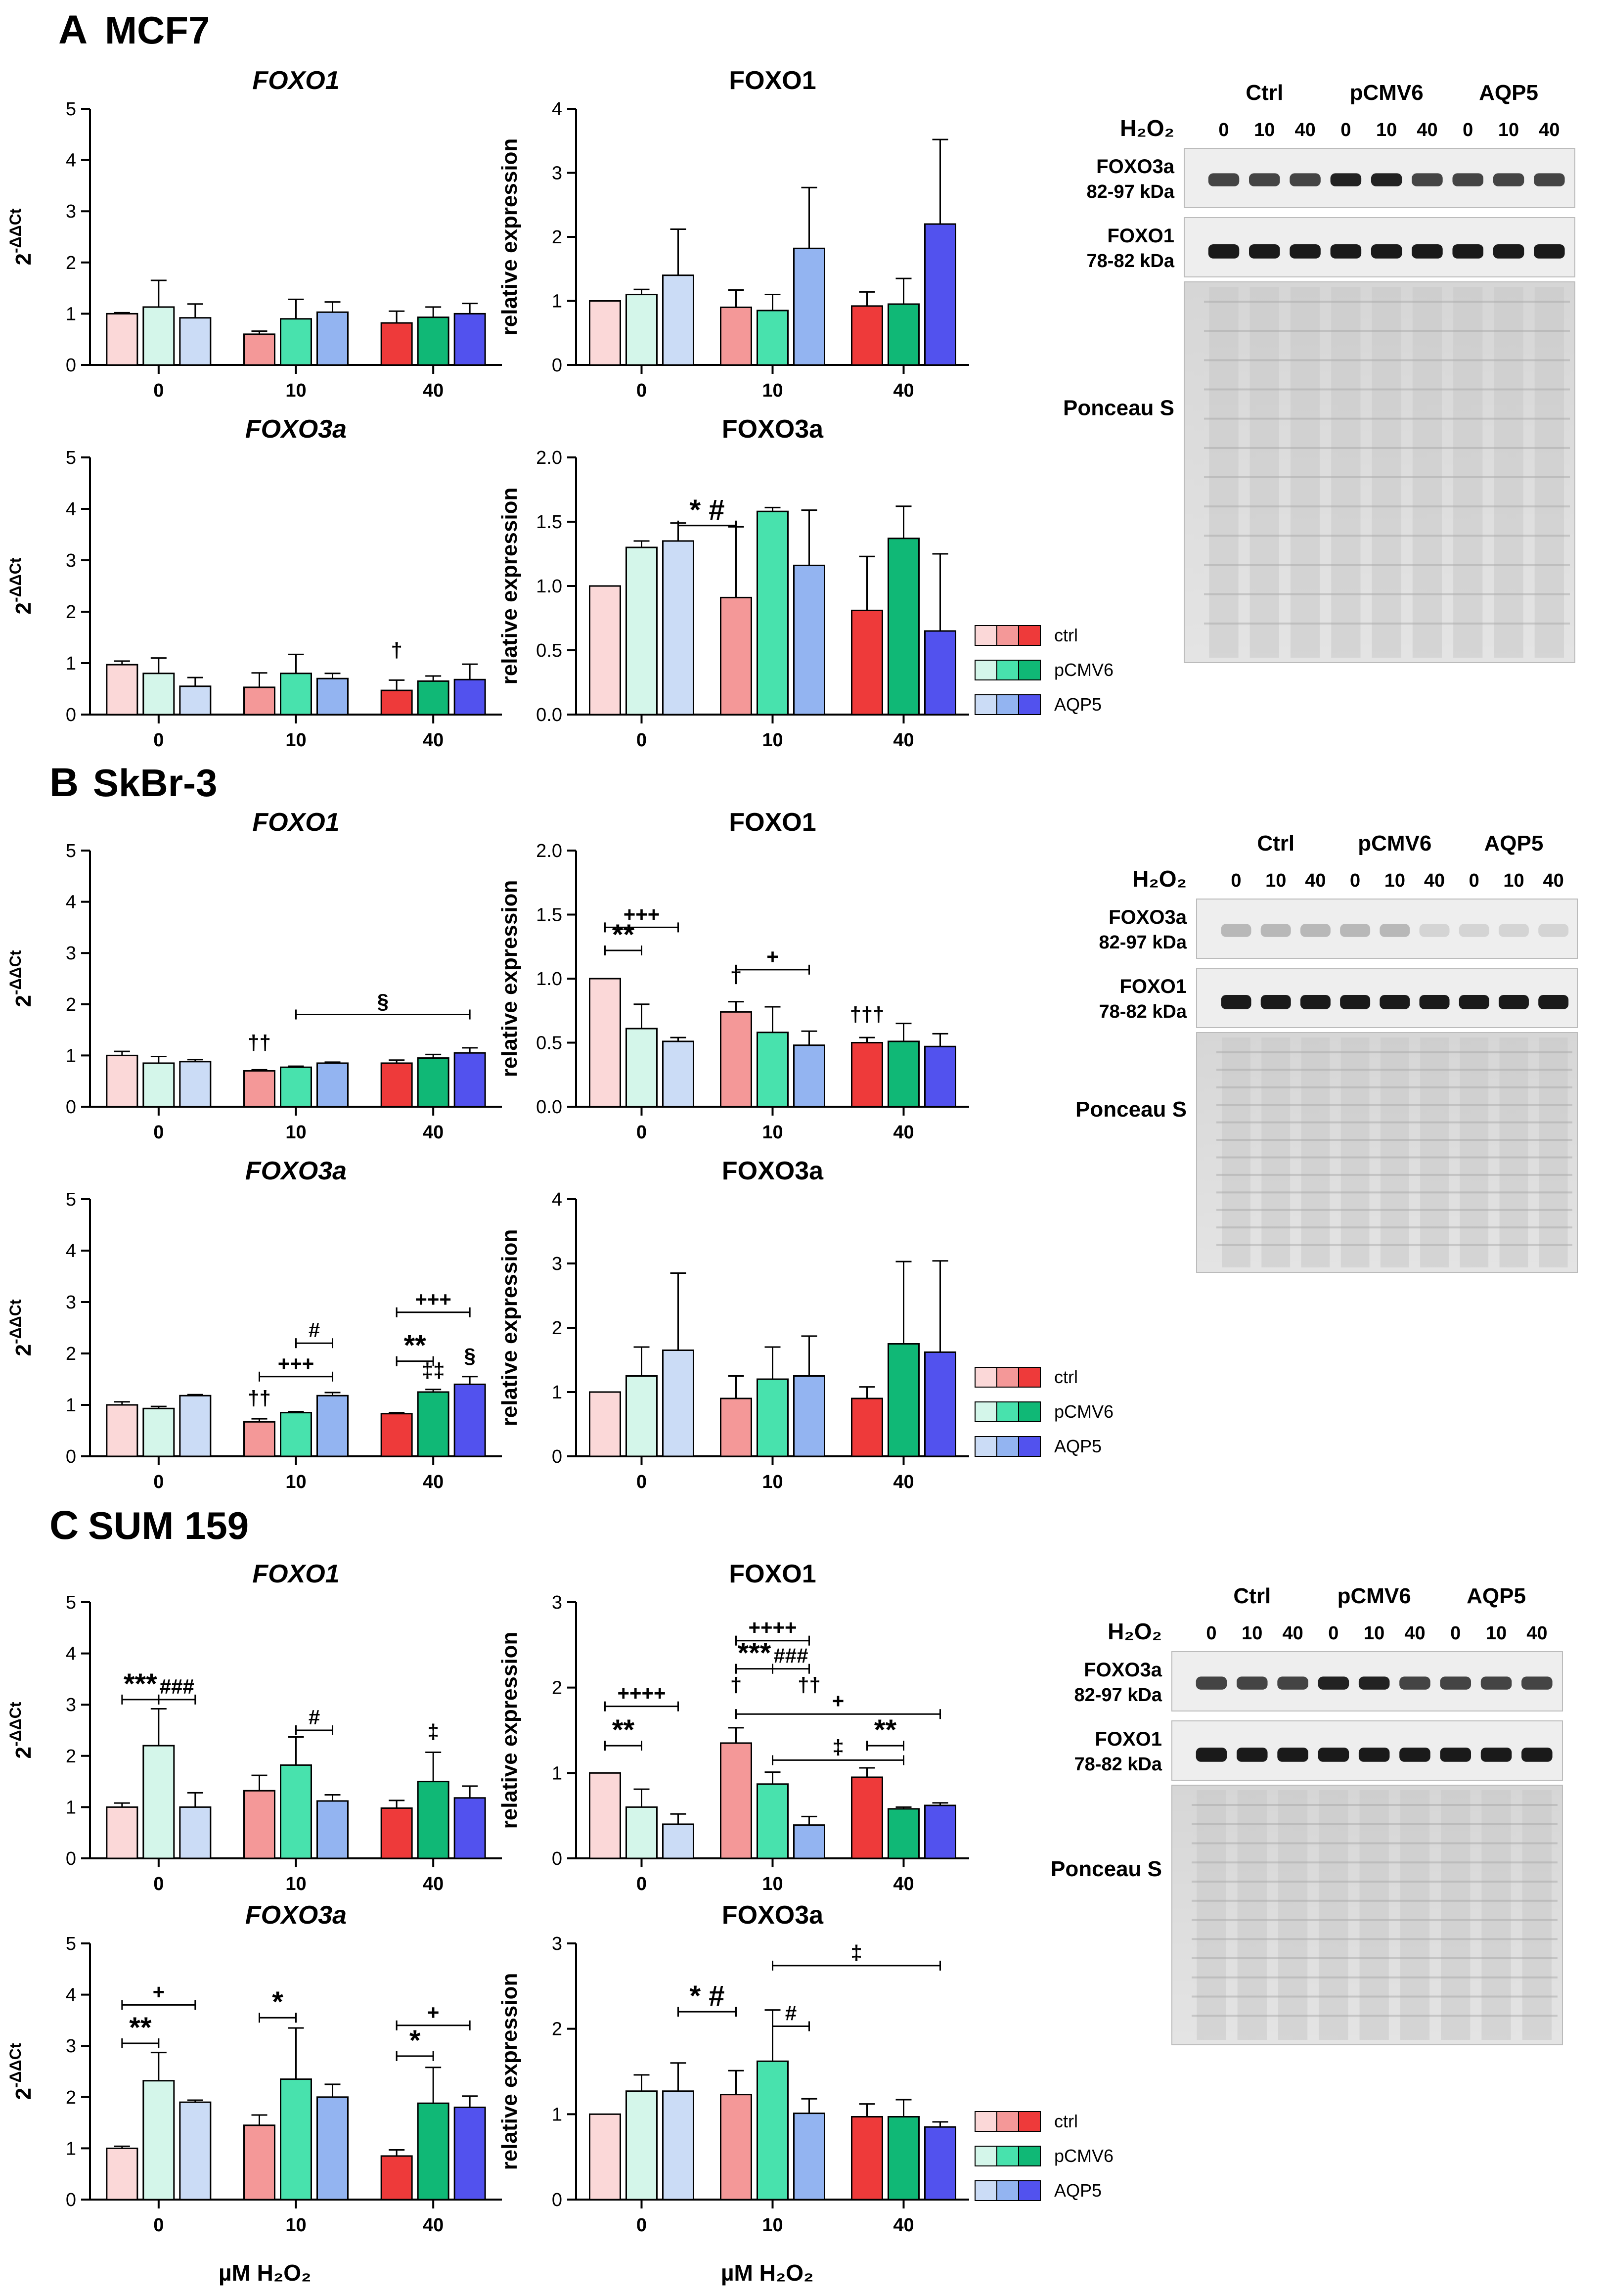 The width and height of the screenshot is (1605, 2296). Describe the element at coordinates (1044, 670) in the screenshot. I see `legend-panel-a: ctrl pCMV6 AQP5` at that location.